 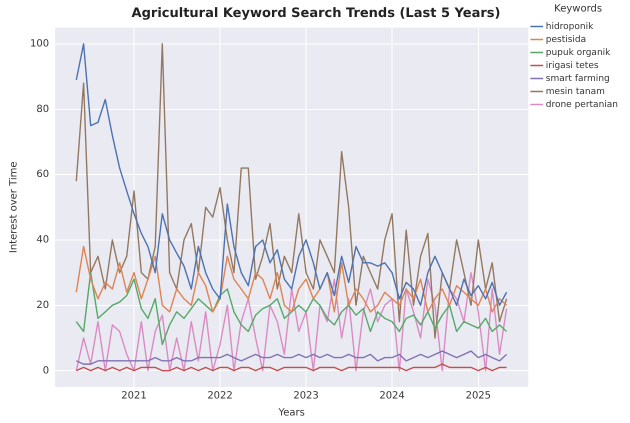 What do you see at coordinates (134, 396) in the screenshot?
I see `x-tick-label: 2021` at bounding box center [134, 396].